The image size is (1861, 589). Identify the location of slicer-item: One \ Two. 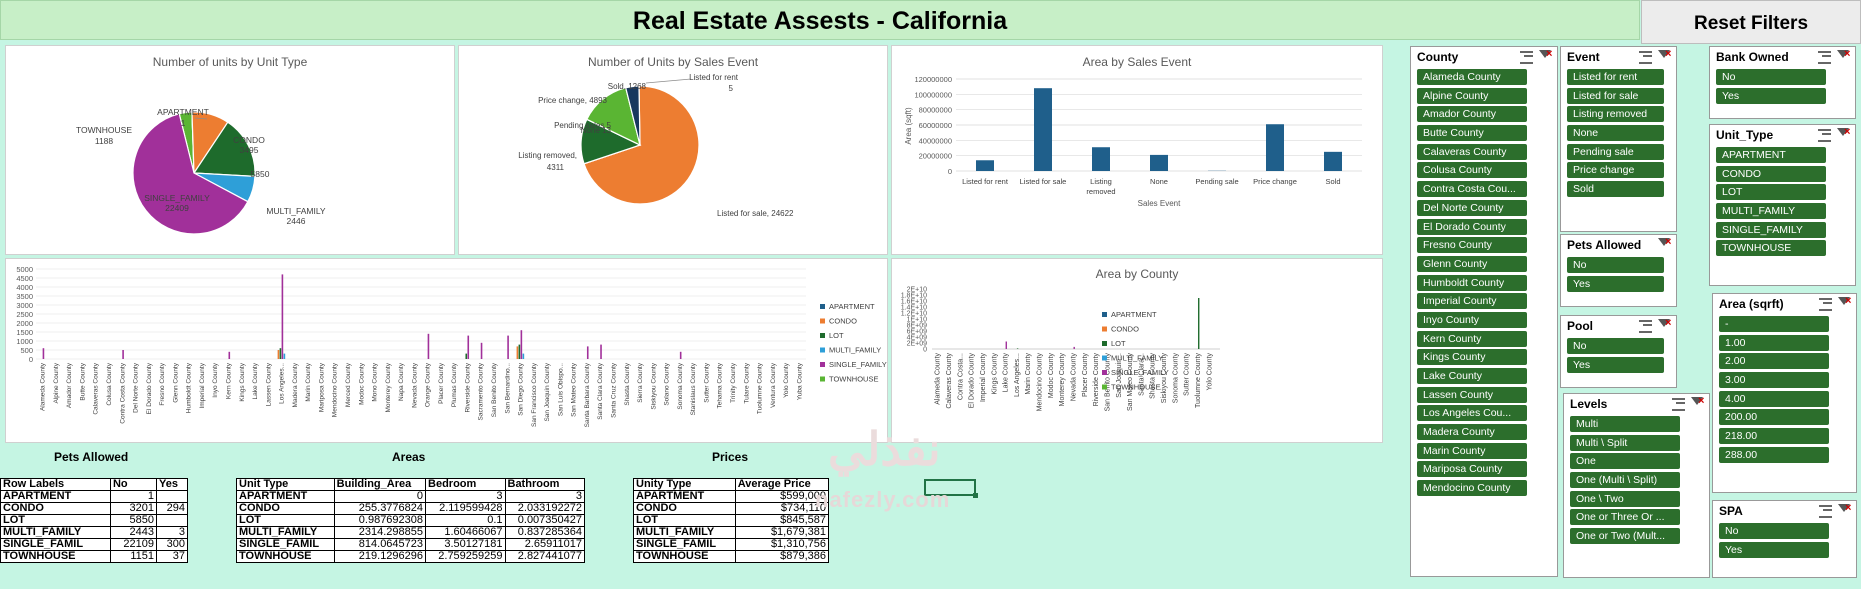
(1625, 498).